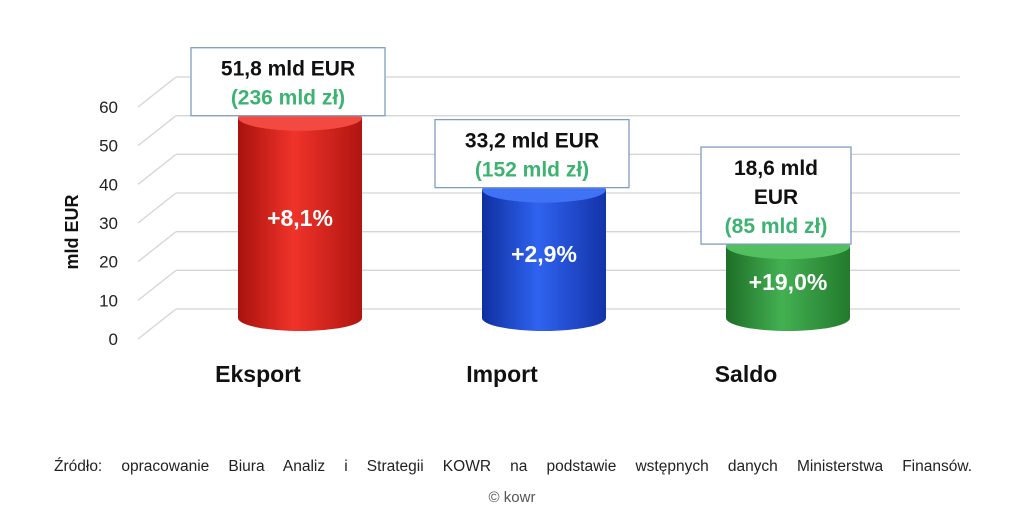 The height and width of the screenshot is (514, 1024). What do you see at coordinates (502, 374) in the screenshot?
I see `category-label: Import` at bounding box center [502, 374].